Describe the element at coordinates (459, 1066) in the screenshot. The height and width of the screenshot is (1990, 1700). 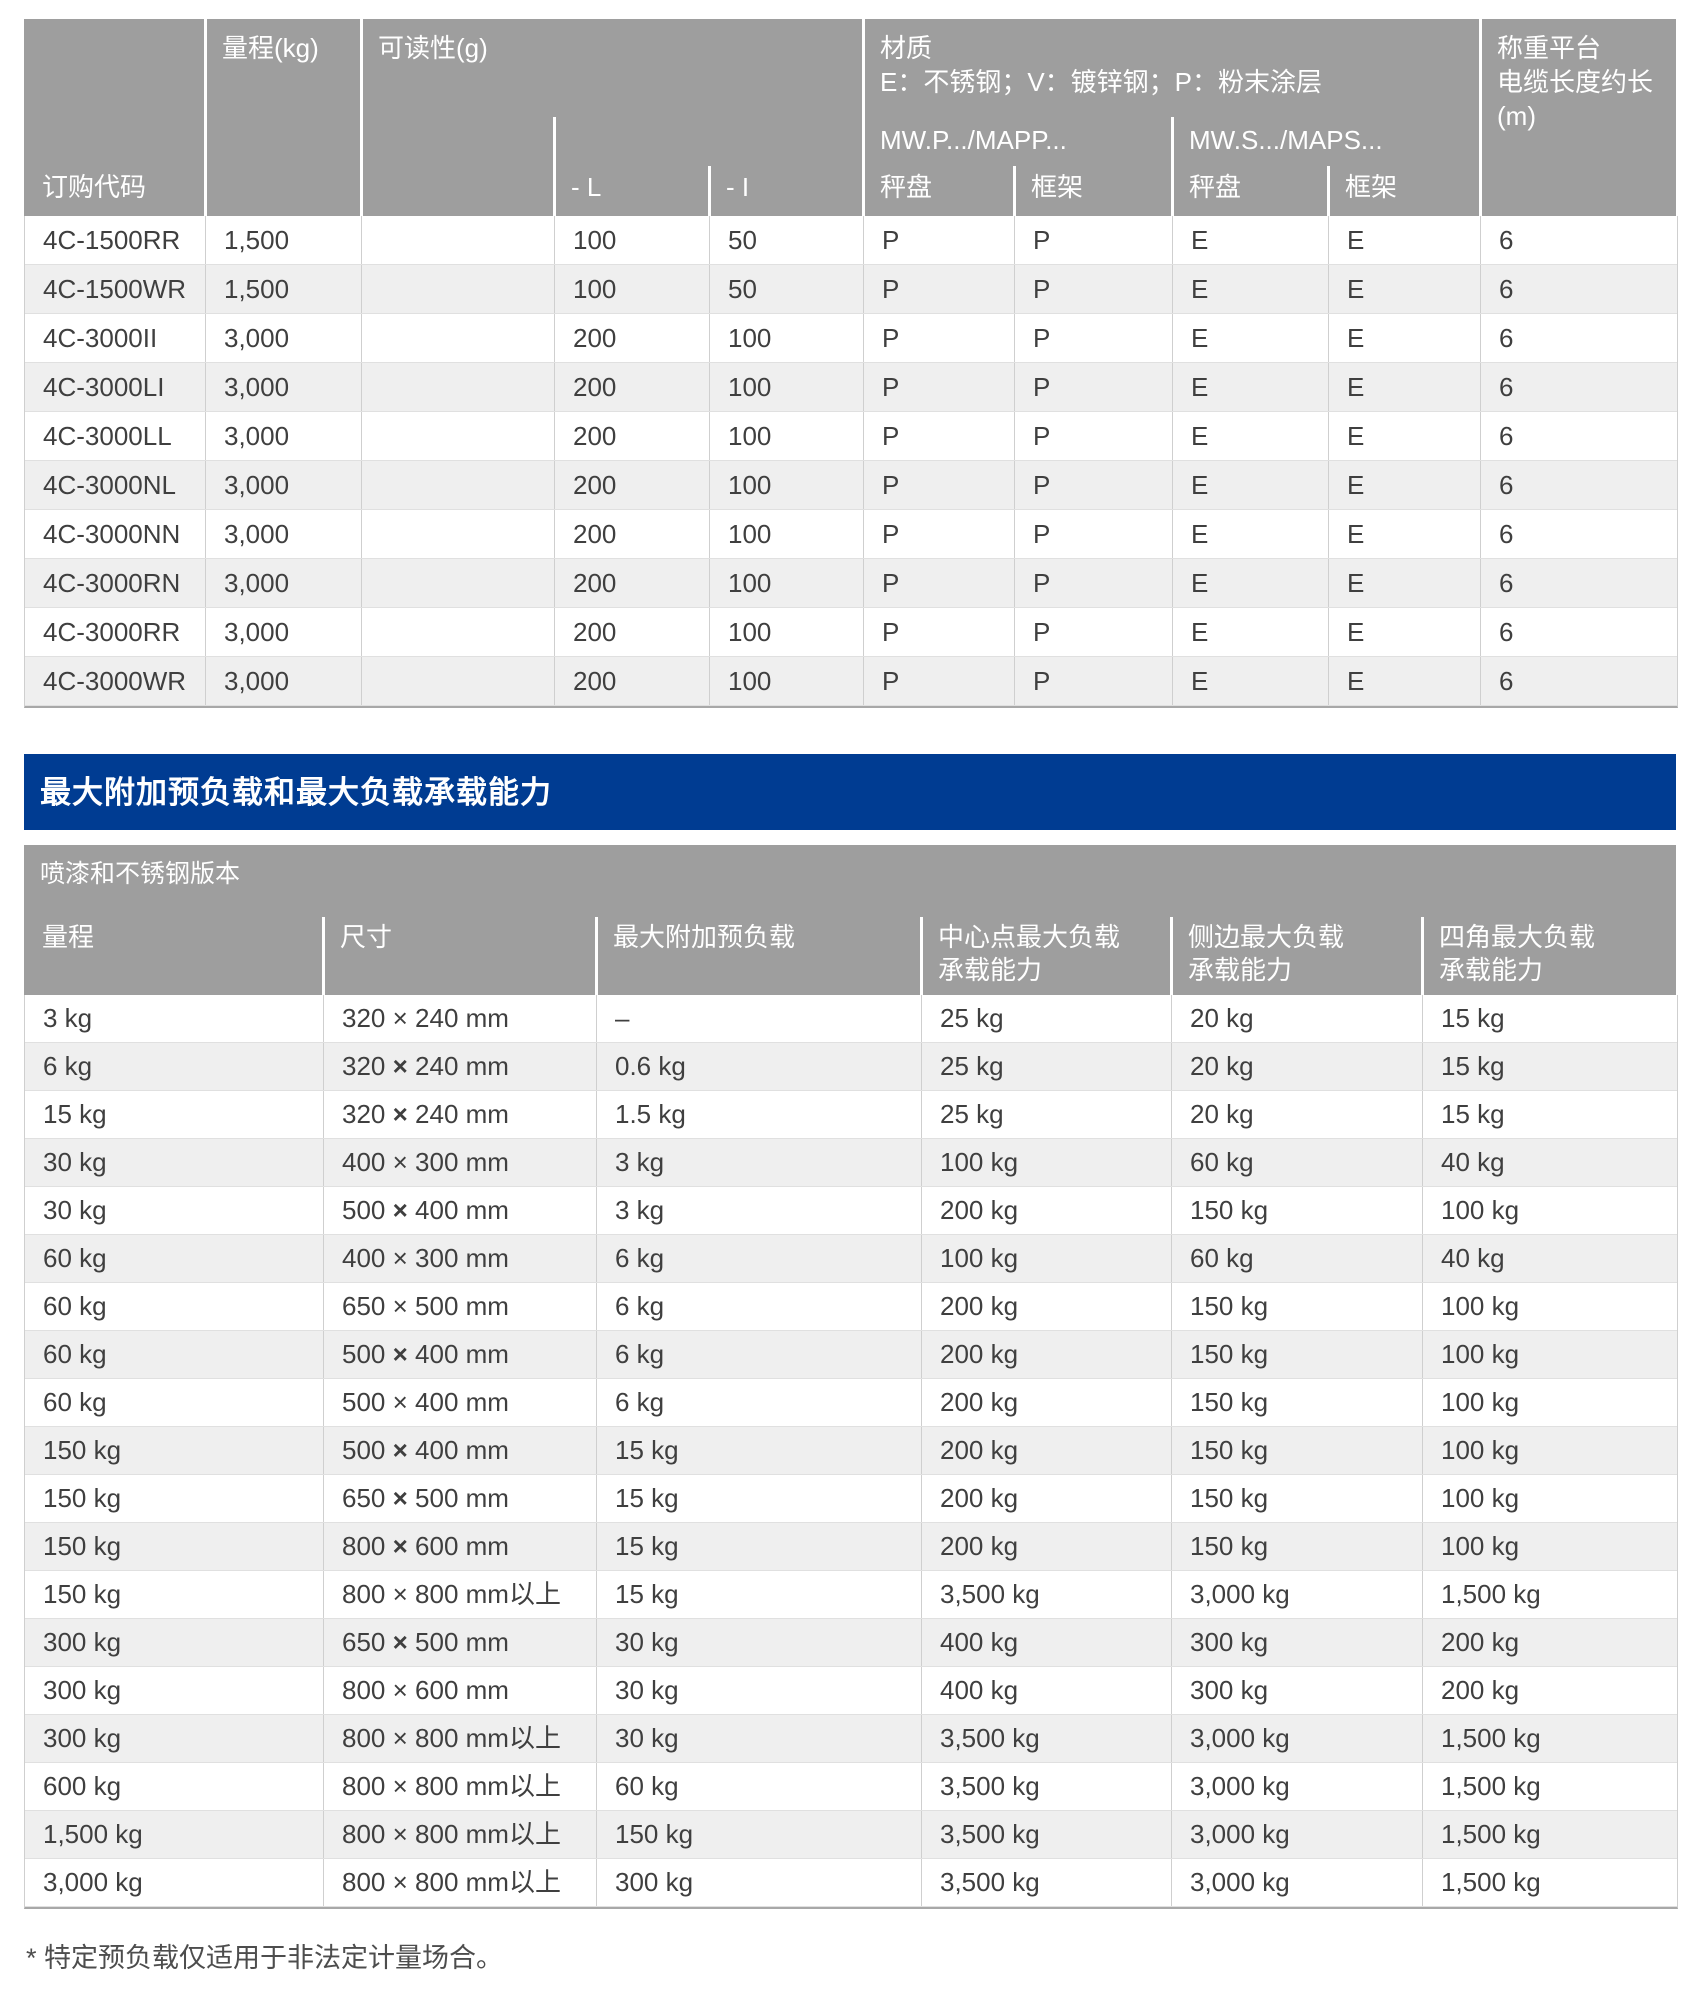
I see `cell-size: 320 × 240 mm` at that location.